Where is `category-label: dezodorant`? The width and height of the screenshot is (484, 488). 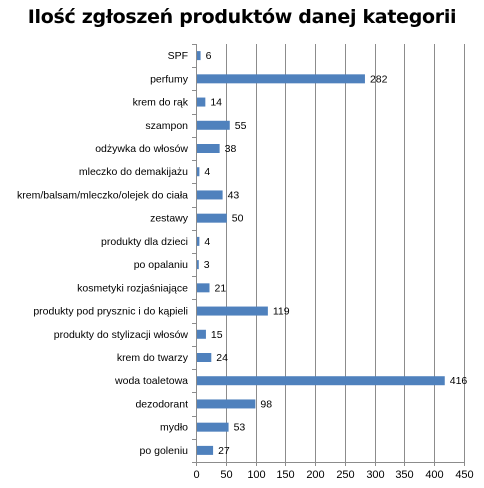
category-label: dezodorant is located at coordinates (161, 404).